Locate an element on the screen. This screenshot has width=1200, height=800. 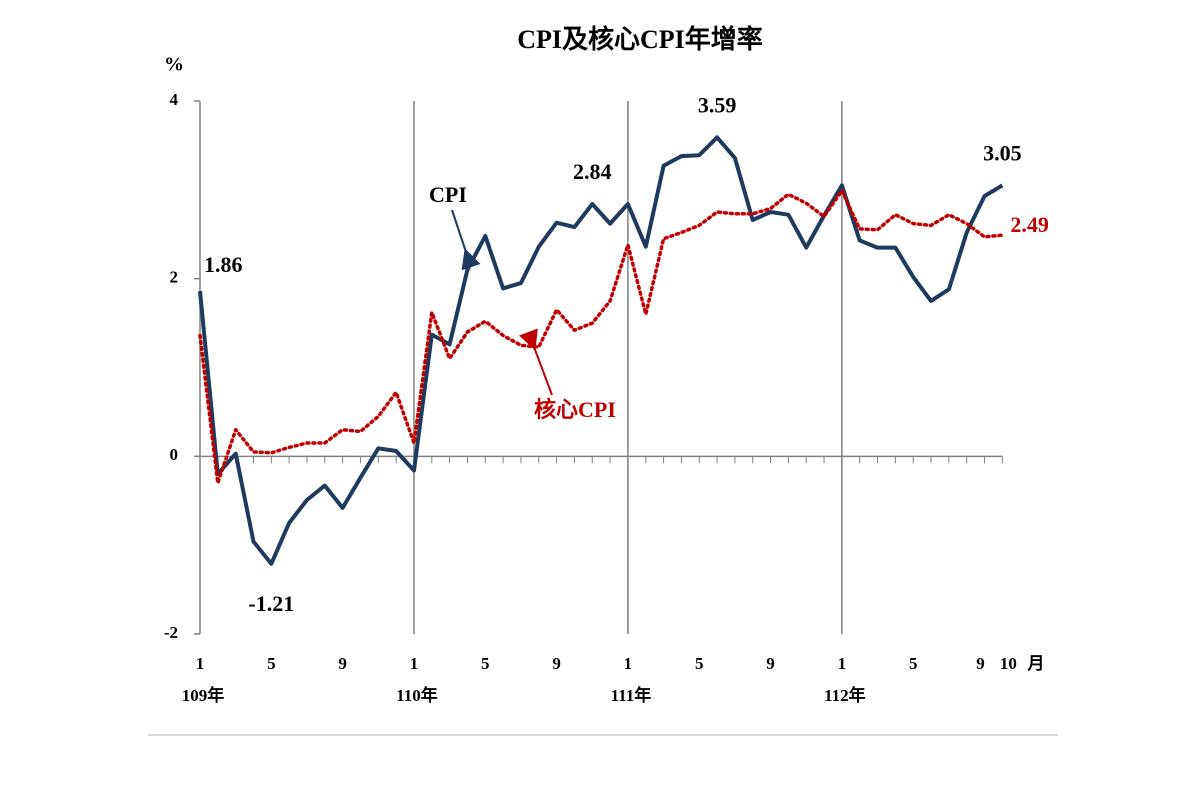
core-arrow is located at coordinates (536, 362).